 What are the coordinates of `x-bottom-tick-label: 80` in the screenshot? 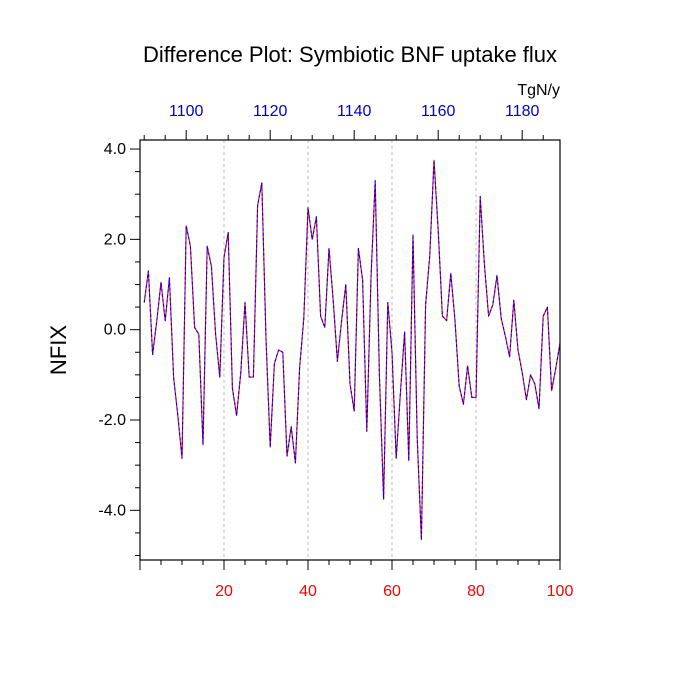 It's located at (476, 591).